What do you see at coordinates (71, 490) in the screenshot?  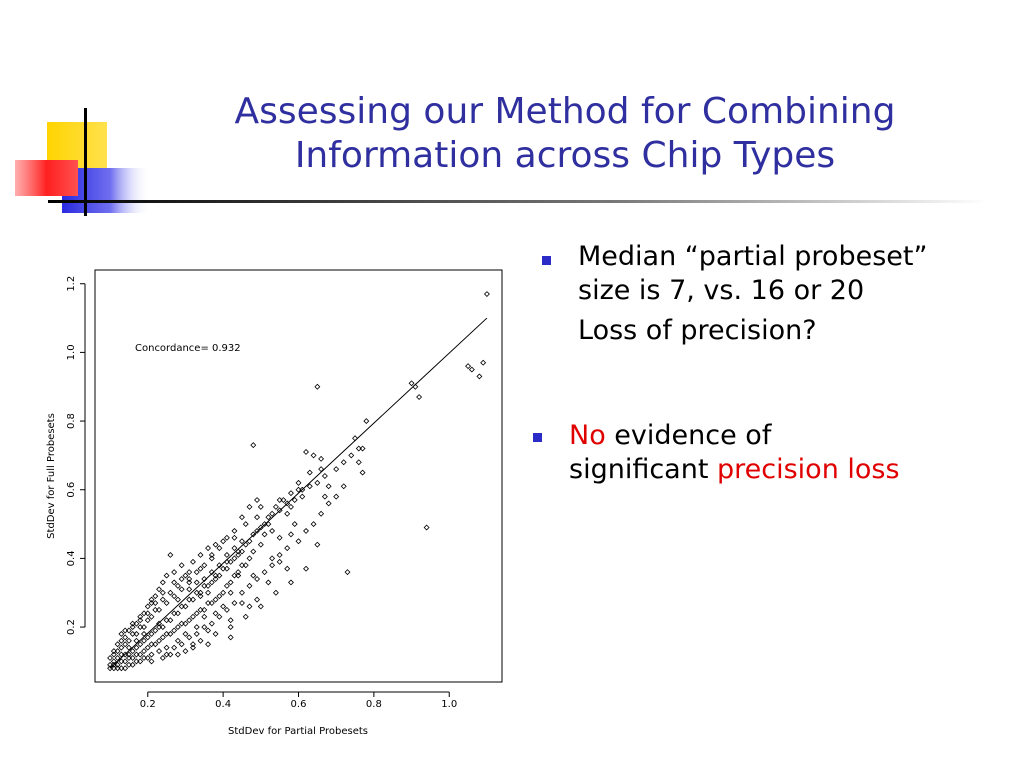 I see `y-tick-label: 0.6` at bounding box center [71, 490].